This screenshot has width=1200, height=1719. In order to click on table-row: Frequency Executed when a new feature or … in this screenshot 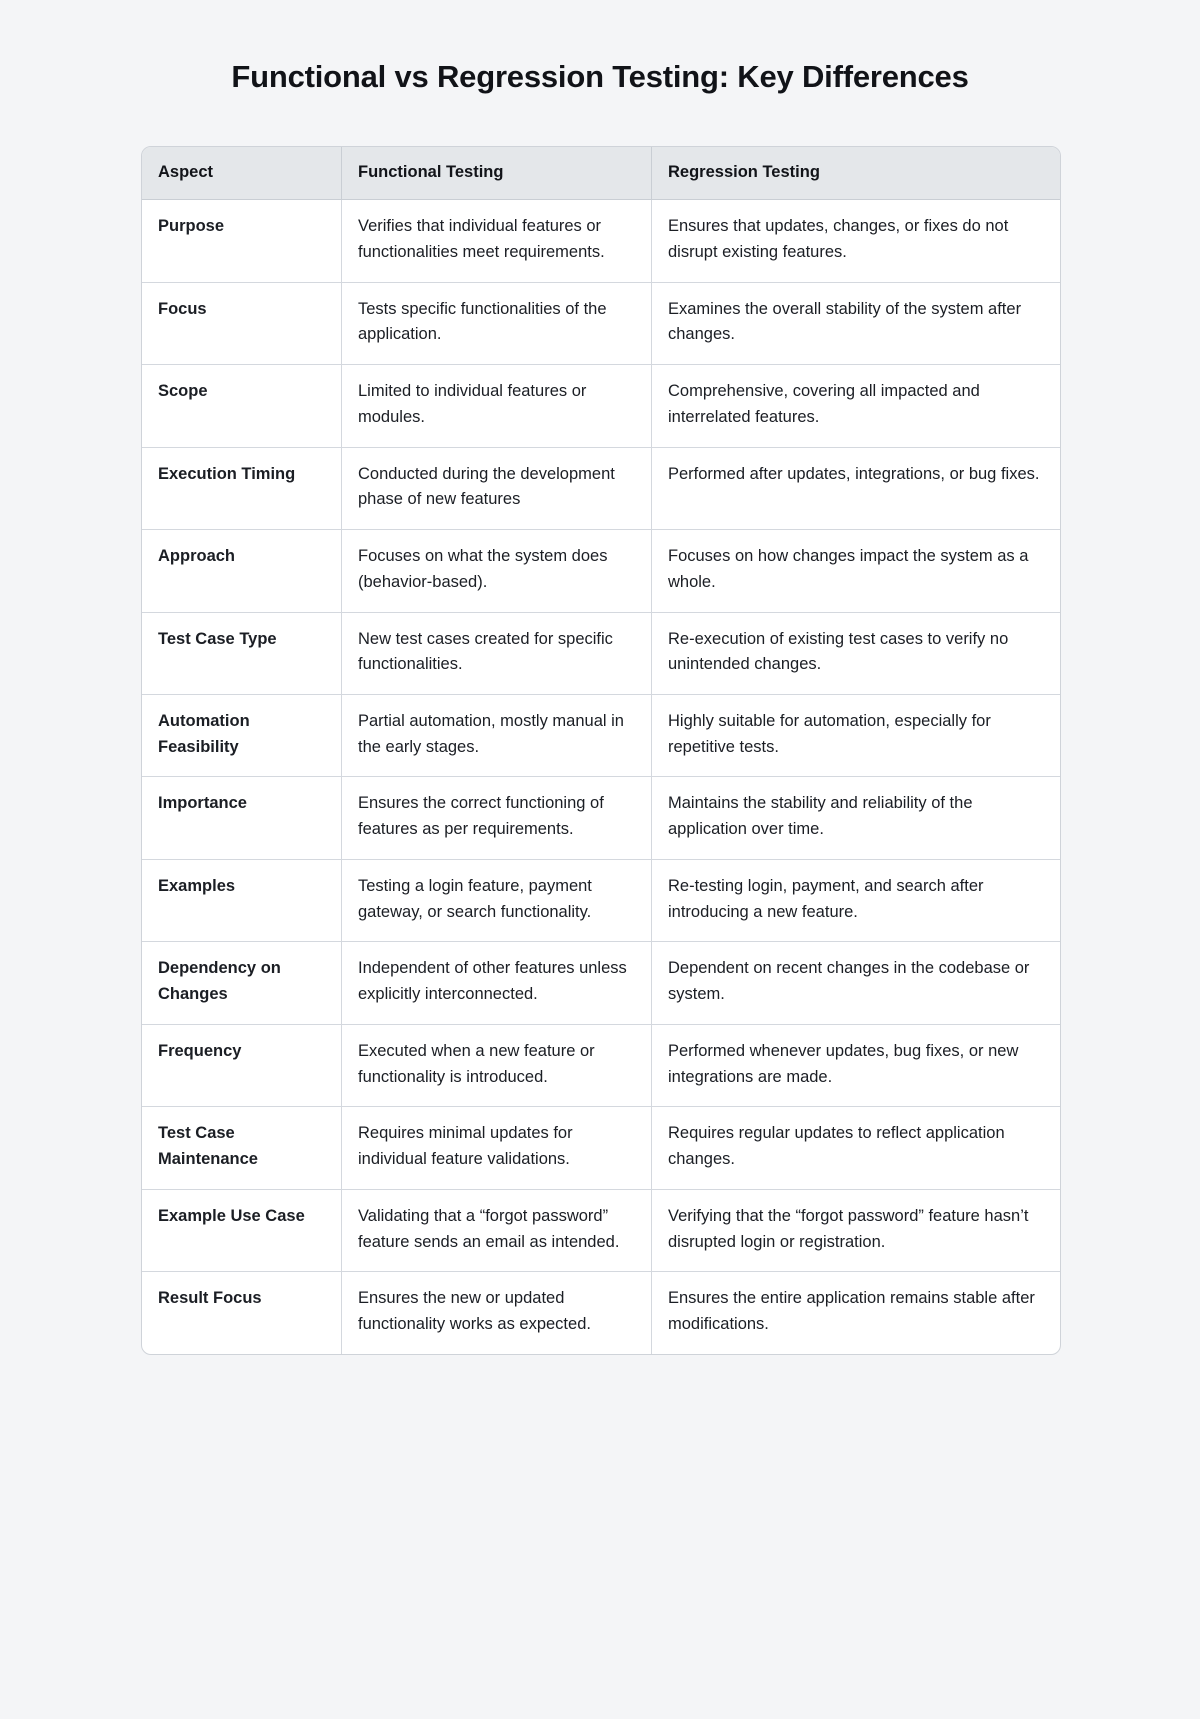, I will do `click(601, 1066)`.